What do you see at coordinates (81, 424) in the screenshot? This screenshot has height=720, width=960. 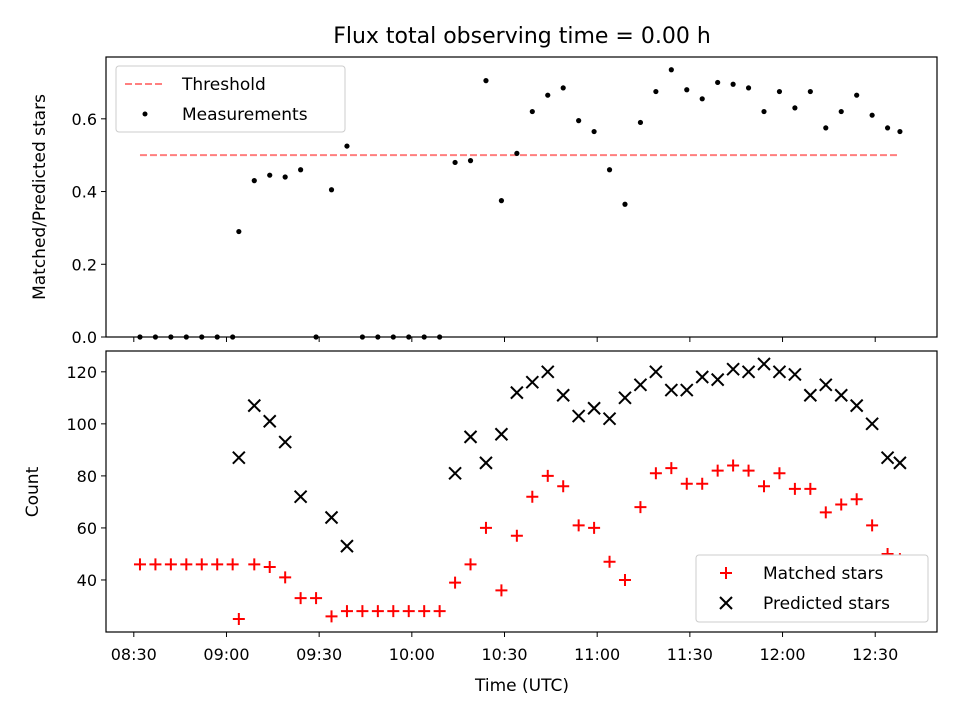 I see `bottom-y-tick-label: 100` at bounding box center [81, 424].